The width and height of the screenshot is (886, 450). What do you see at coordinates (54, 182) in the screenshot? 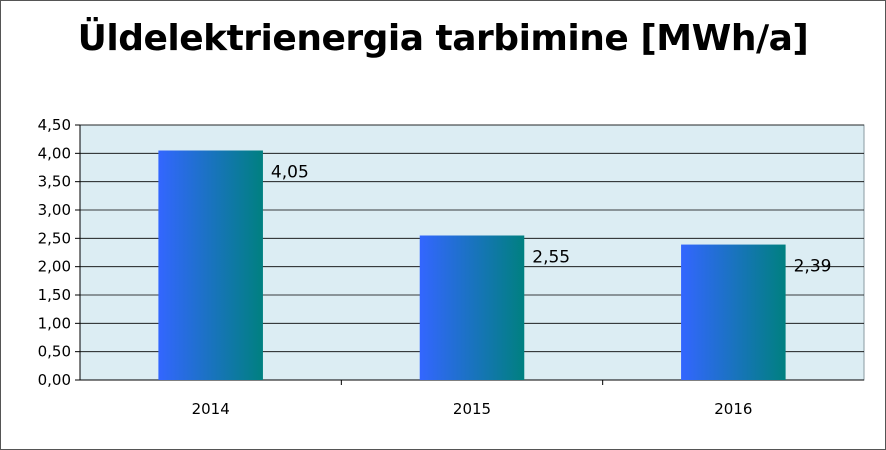
I see `y-tick-label: 3,50` at bounding box center [54, 182].